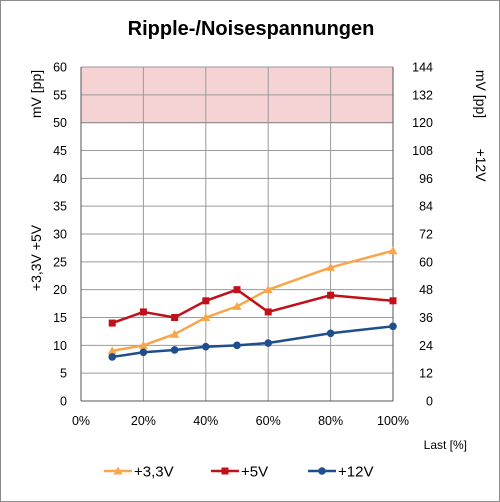 The image size is (500, 502). Describe the element at coordinates (426, 346) in the screenshot. I see `y-tick-label-right: 24` at that location.